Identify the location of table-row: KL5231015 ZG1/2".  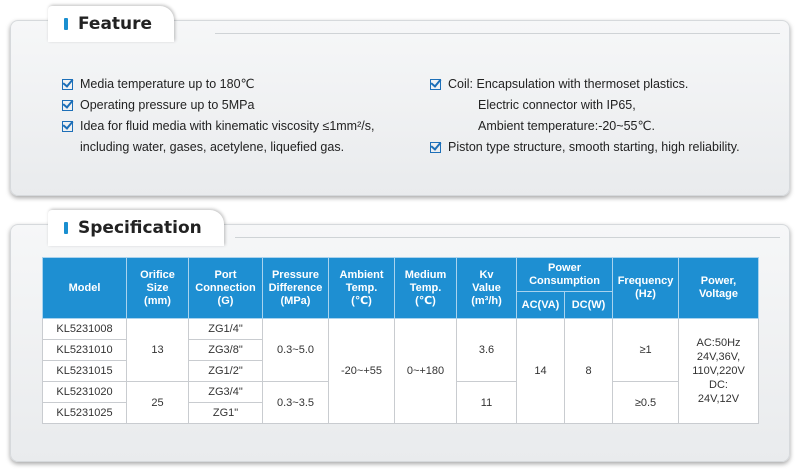
(400, 371).